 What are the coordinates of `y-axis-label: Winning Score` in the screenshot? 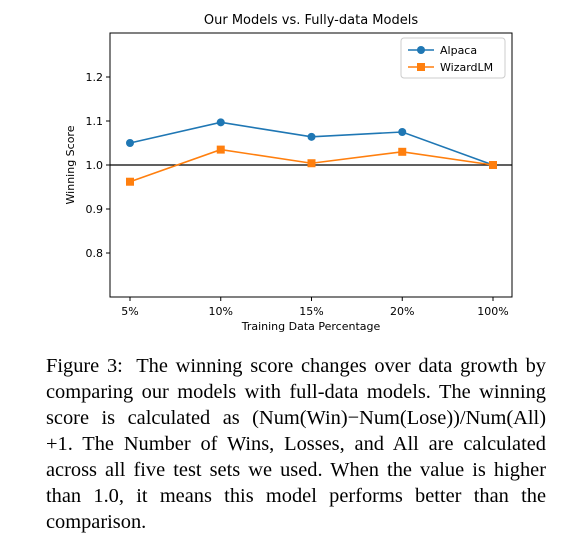 It's located at (70, 164).